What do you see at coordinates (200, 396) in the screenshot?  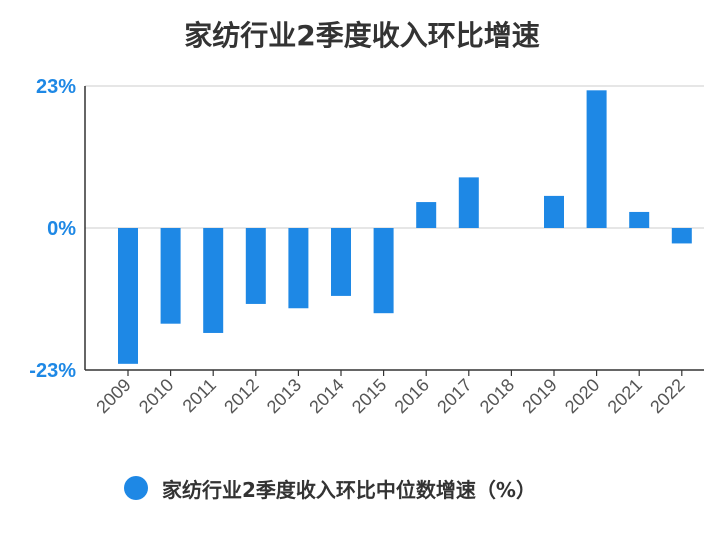 I see `x-tick-label: 2011` at bounding box center [200, 396].